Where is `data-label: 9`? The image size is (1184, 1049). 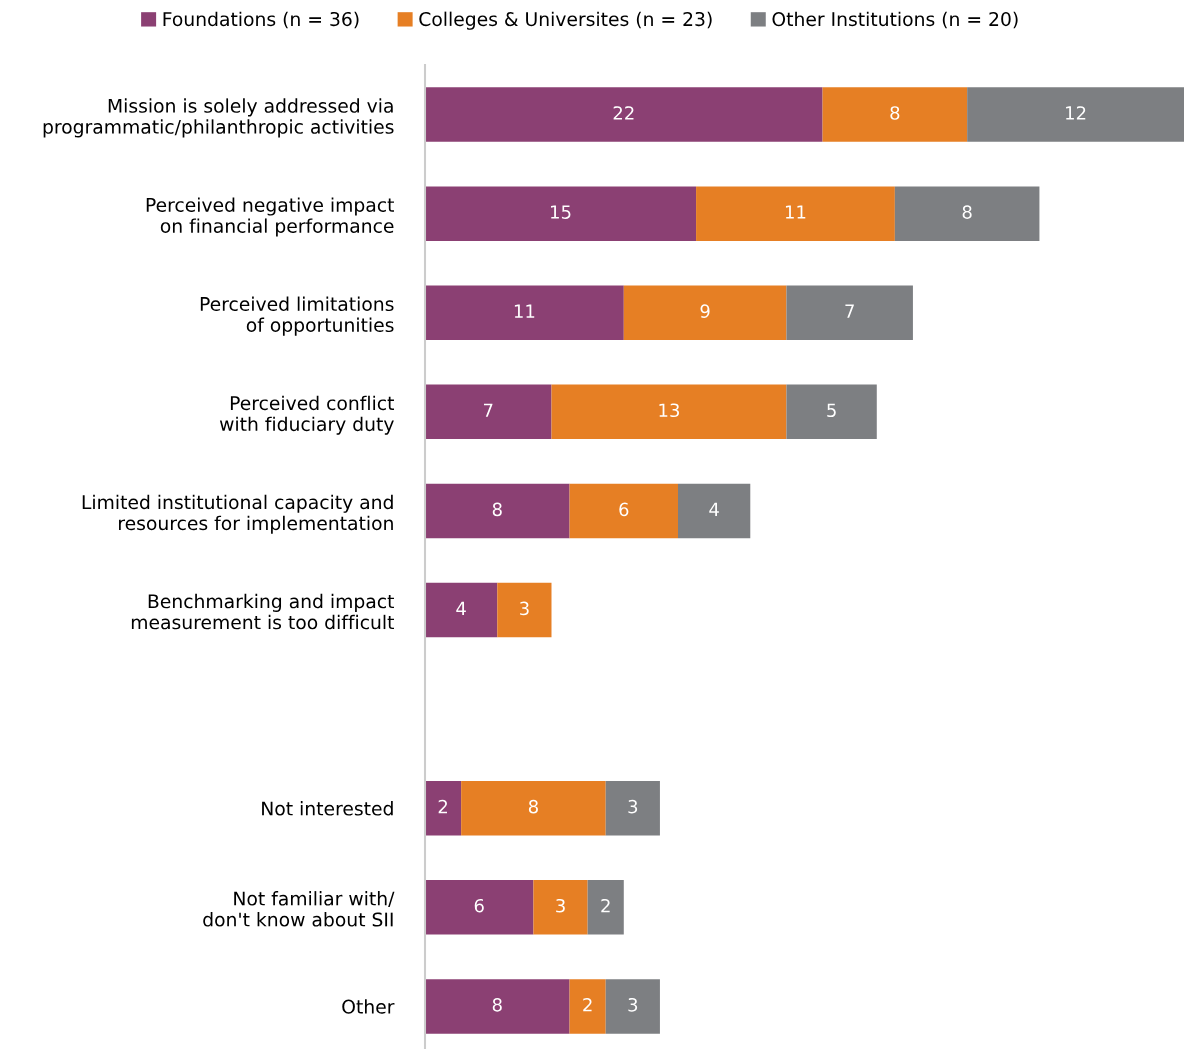 data-label: 9 is located at coordinates (705, 311).